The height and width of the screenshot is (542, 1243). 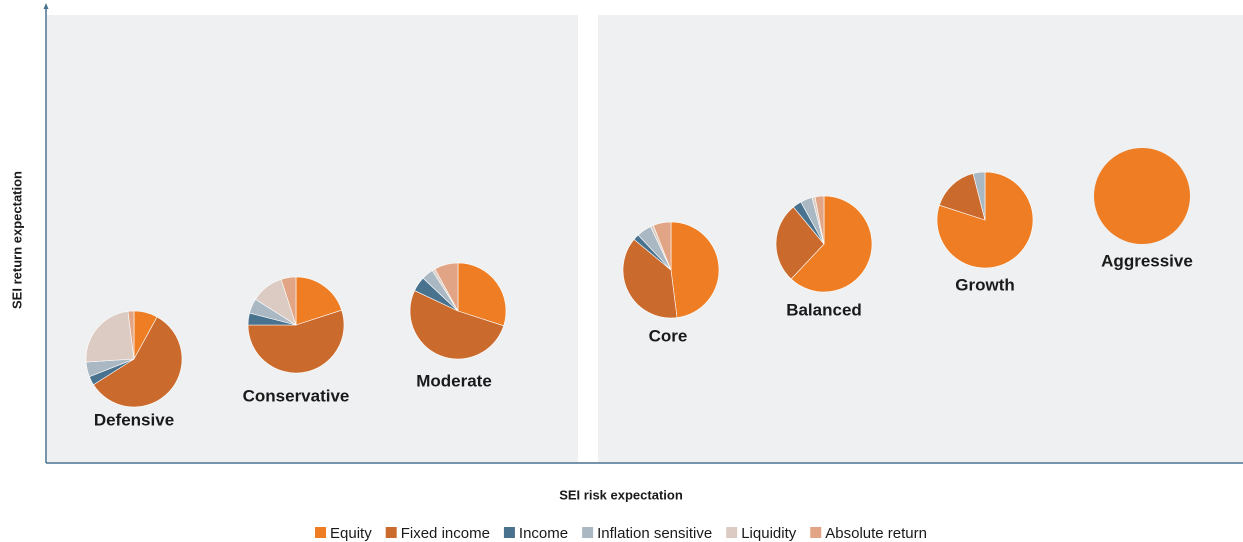 I want to click on legend-label: Income, so click(x=543, y=533).